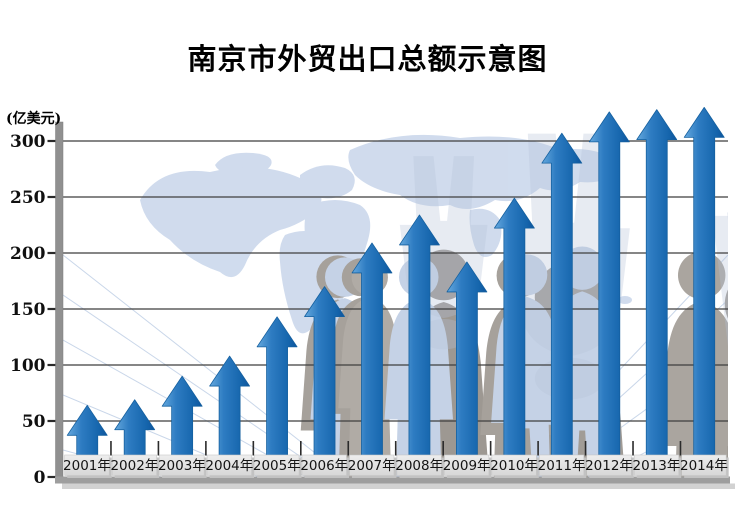 This screenshot has height=527, width=735. I want to click on y-axis-line, so click(59, 302).